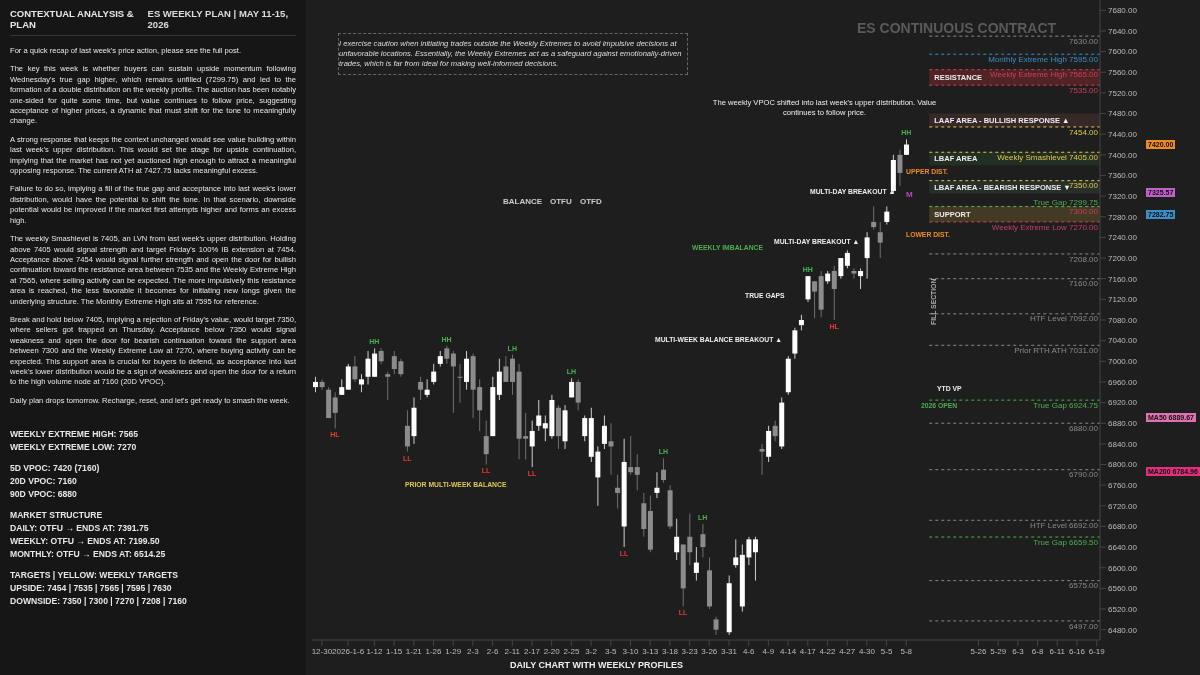 The height and width of the screenshot is (675, 1200). Describe the element at coordinates (1123, 506) in the screenshot. I see `y-tick-label: 6720.00` at that location.